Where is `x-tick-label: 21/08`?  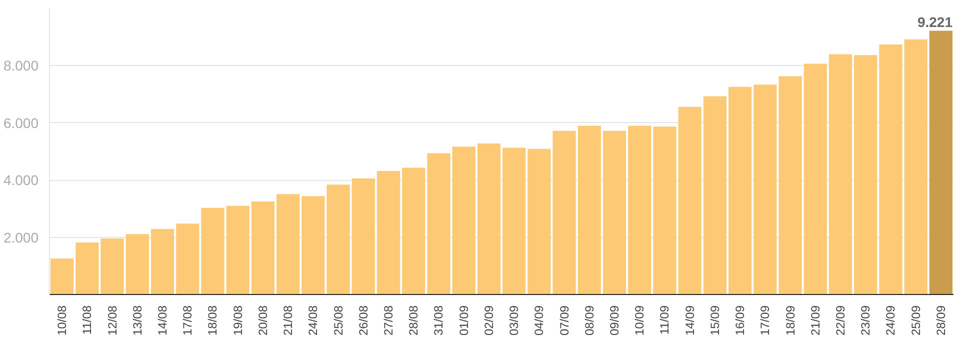
x-tick-label: 21/08 is located at coordinates (288, 320).